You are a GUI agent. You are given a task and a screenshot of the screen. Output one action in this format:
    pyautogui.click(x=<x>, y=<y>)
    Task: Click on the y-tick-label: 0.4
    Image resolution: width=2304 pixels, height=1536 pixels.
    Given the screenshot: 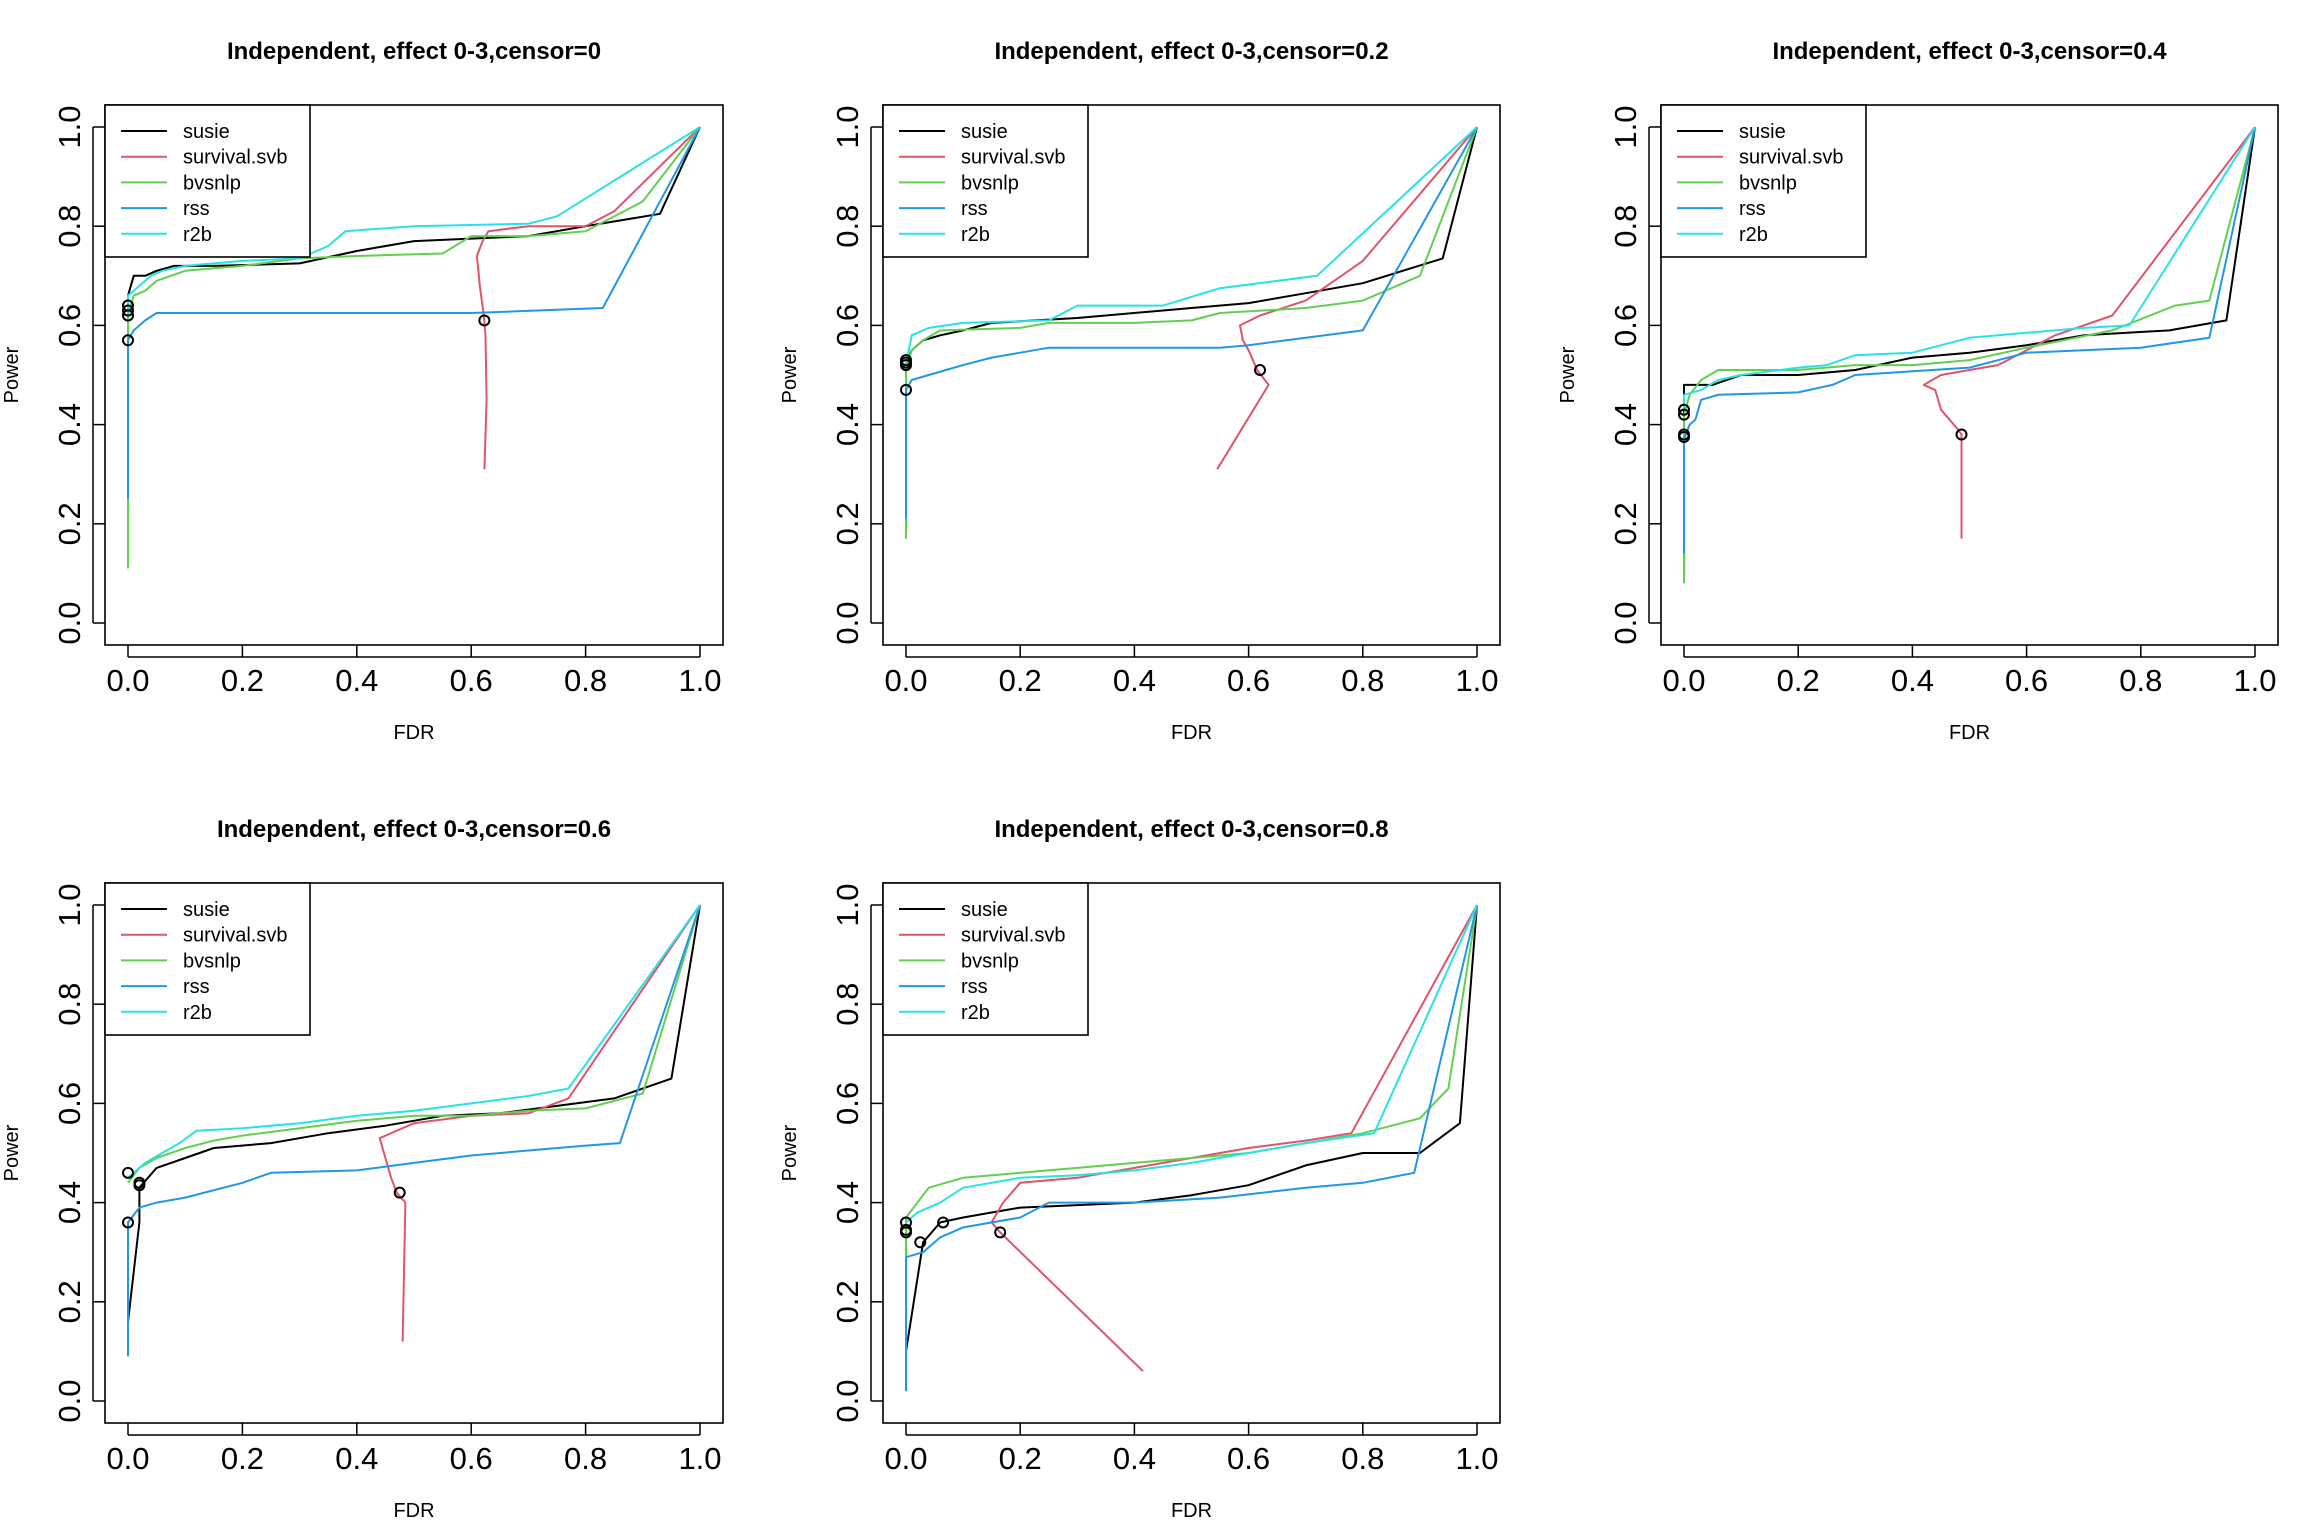 What is the action you would take?
    pyautogui.click(x=69, y=1202)
    